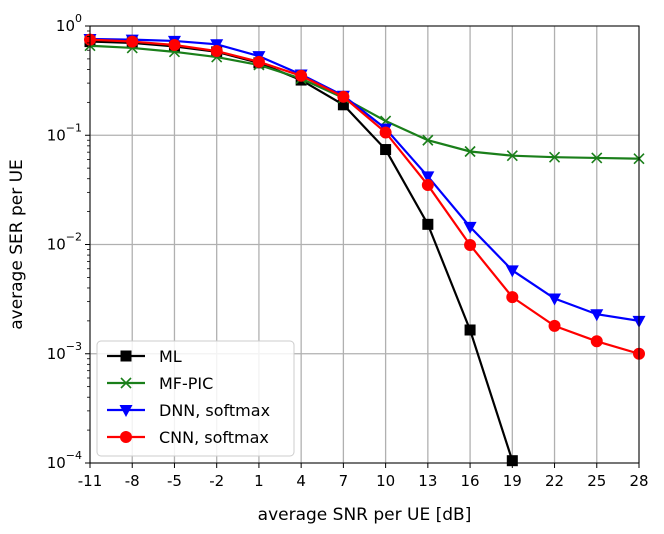 This screenshot has height=534, width=664. What do you see at coordinates (365, 515) in the screenshot?
I see `x-axis-label: average SNR per UE [dB]` at bounding box center [365, 515].